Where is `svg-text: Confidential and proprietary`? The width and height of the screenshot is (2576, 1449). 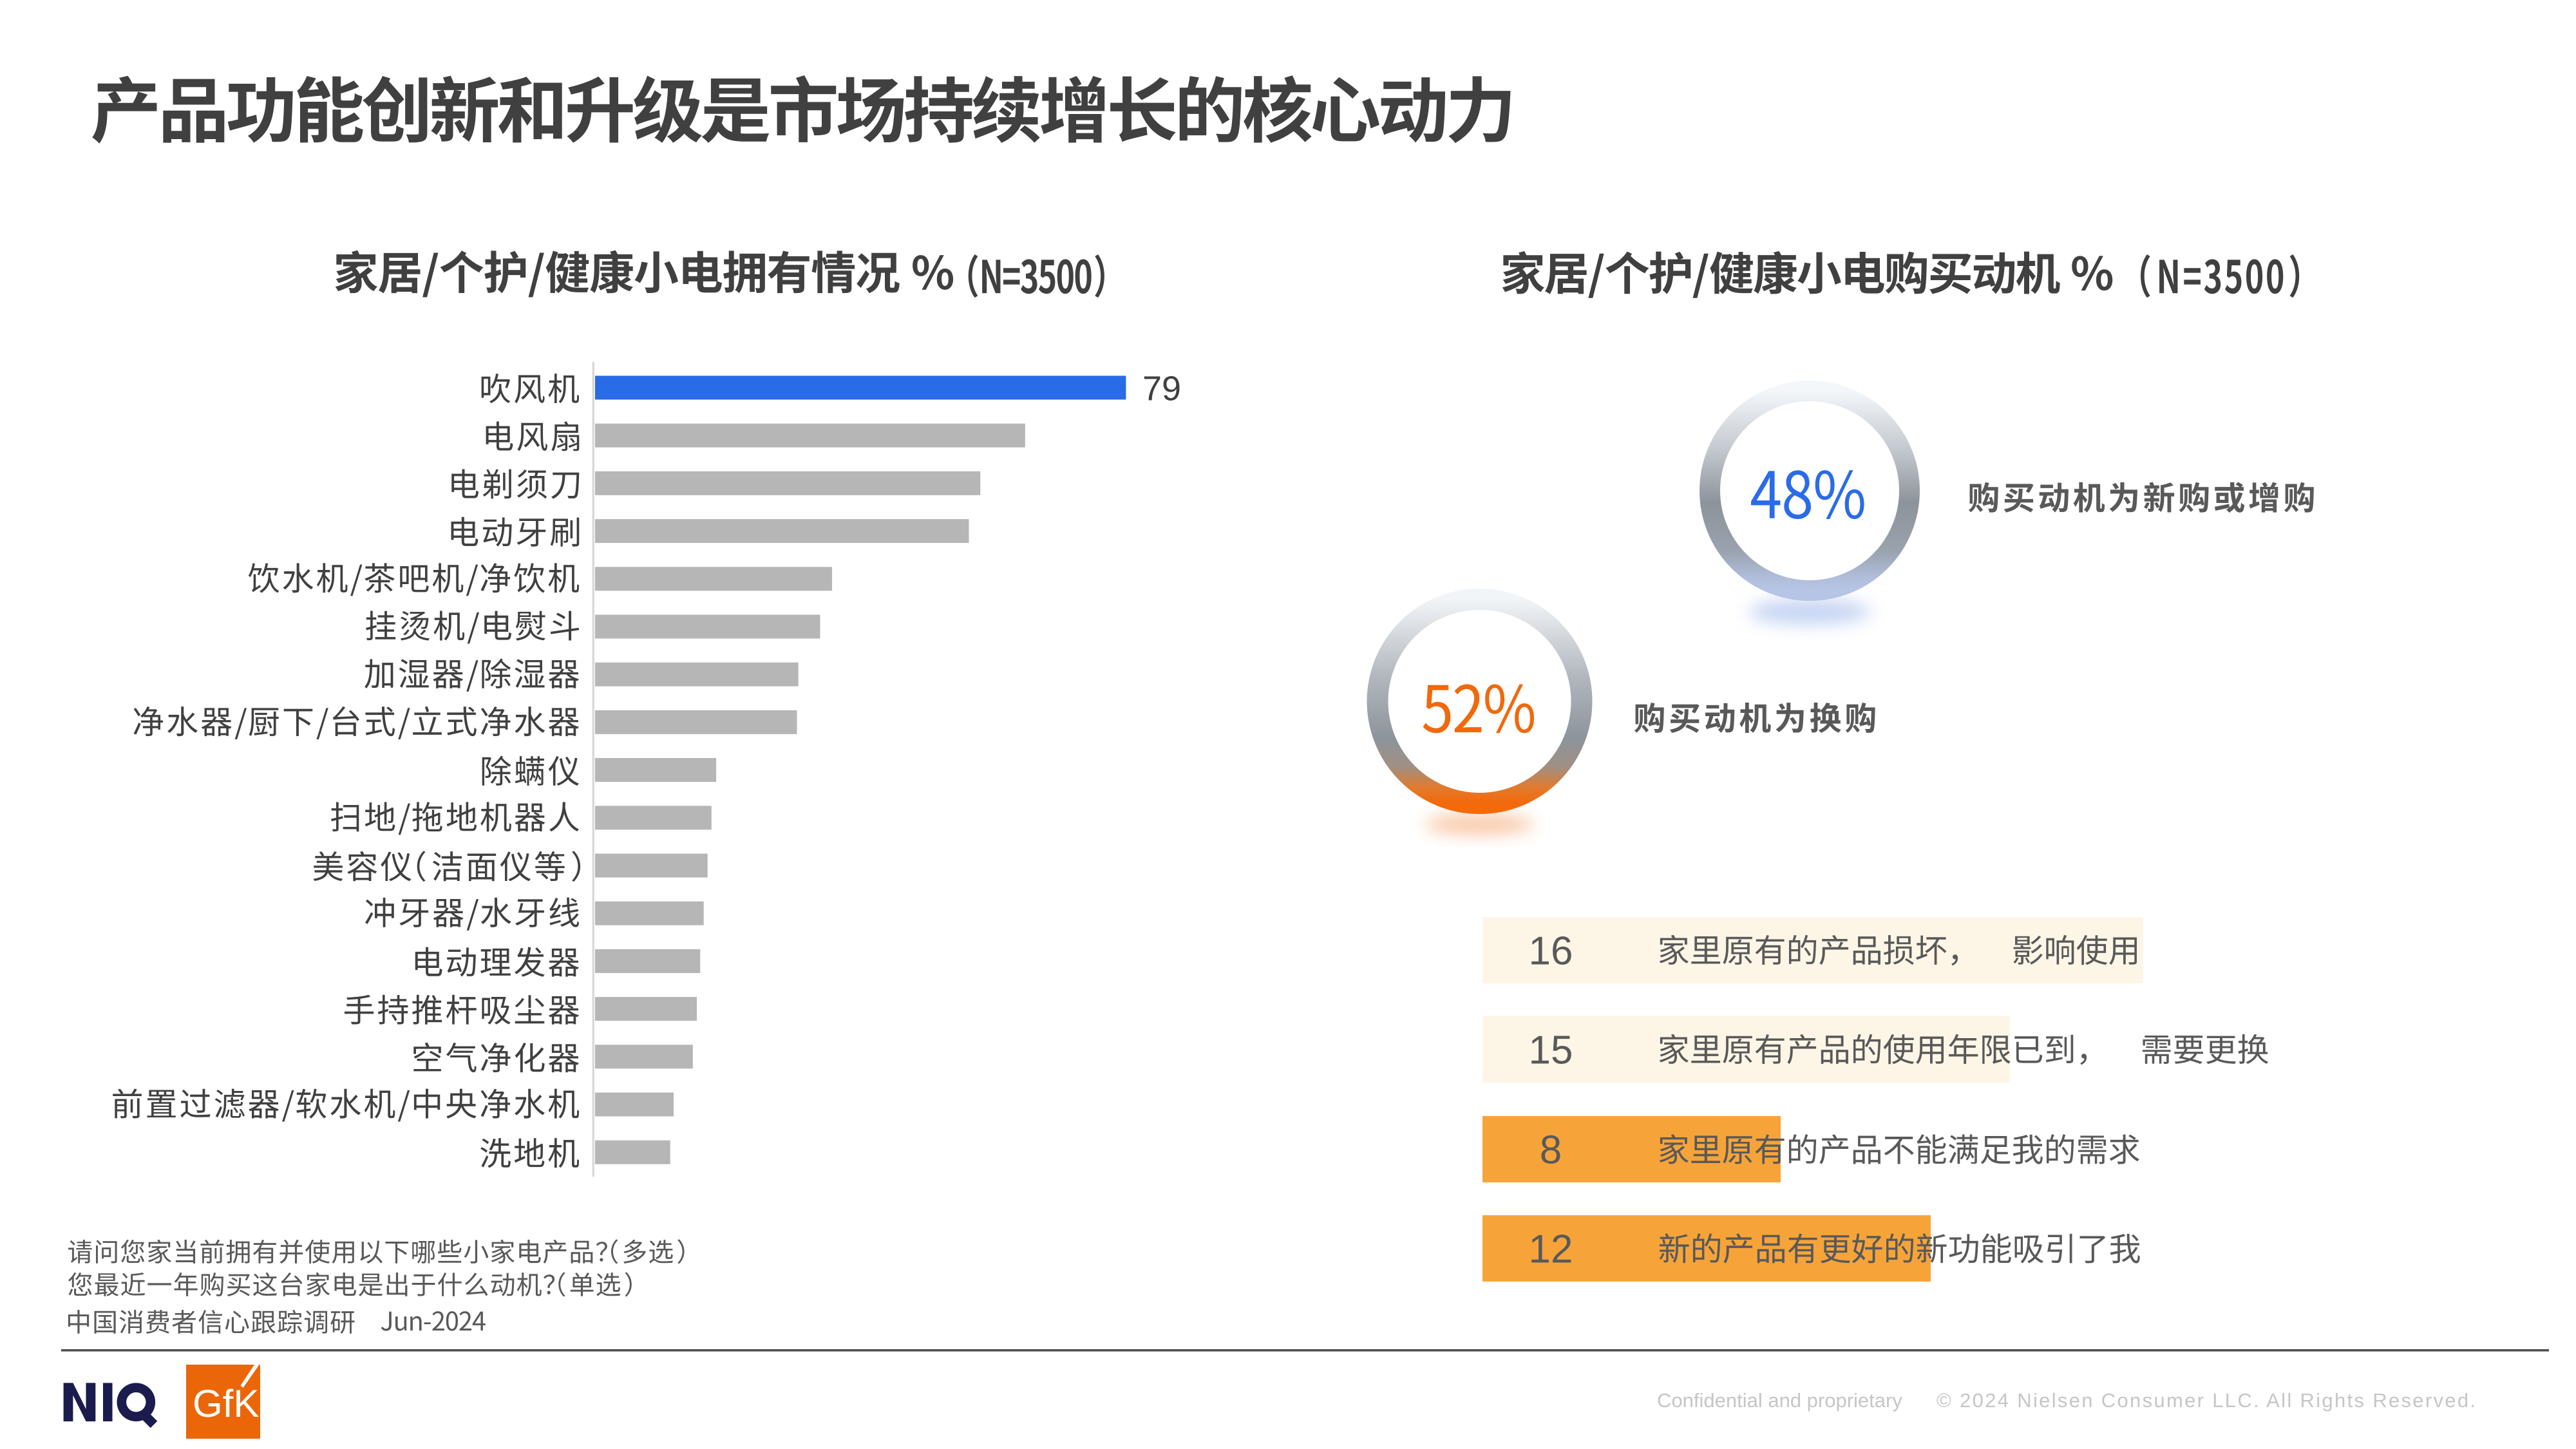
svg-text: Confidential and proprietary is located at coordinates (1779, 1401).